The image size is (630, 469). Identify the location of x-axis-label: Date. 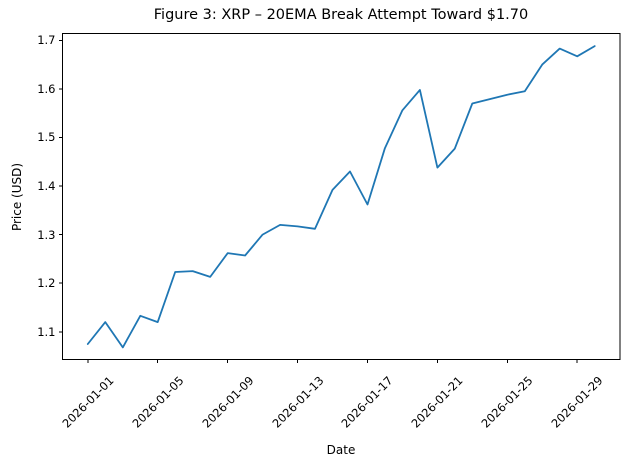
(341, 450).